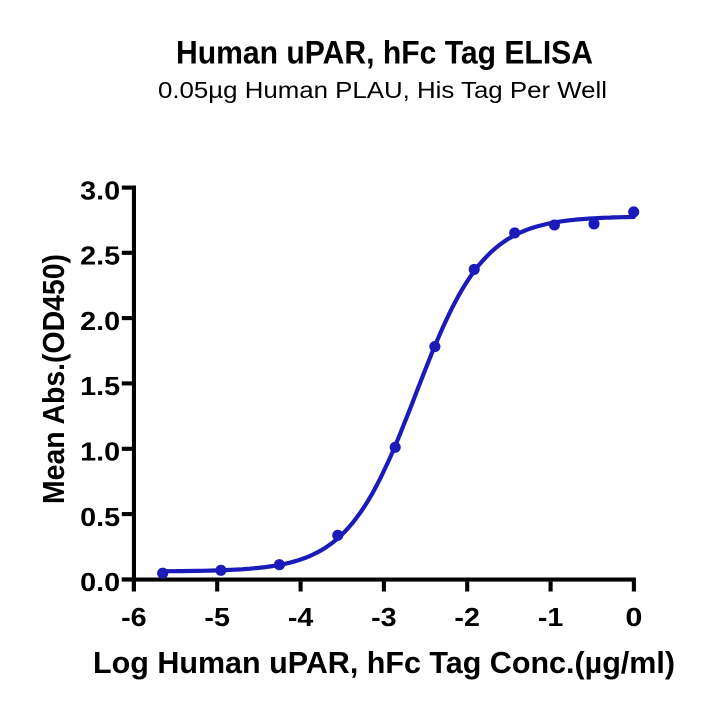  What do you see at coordinates (384, 662) in the screenshot?
I see `svg-text:Log Human uPAR, hFc Tag Conc.(: Log Human uPAR, hFc Tag Conc.(µg/ml)` at bounding box center [384, 662].